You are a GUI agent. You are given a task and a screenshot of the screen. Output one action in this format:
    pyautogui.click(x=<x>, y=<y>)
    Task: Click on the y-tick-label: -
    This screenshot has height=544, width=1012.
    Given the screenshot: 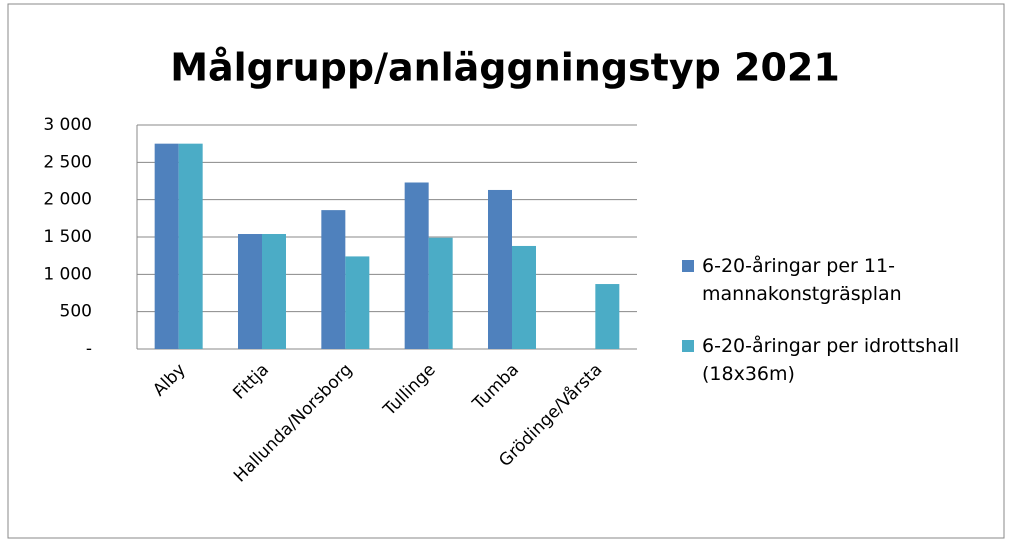 What is the action you would take?
    pyautogui.click(x=89, y=349)
    